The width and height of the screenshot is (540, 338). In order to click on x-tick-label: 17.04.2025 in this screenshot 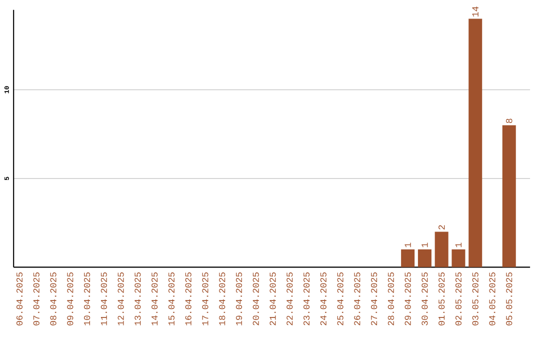, I will do `click(205, 299)`.